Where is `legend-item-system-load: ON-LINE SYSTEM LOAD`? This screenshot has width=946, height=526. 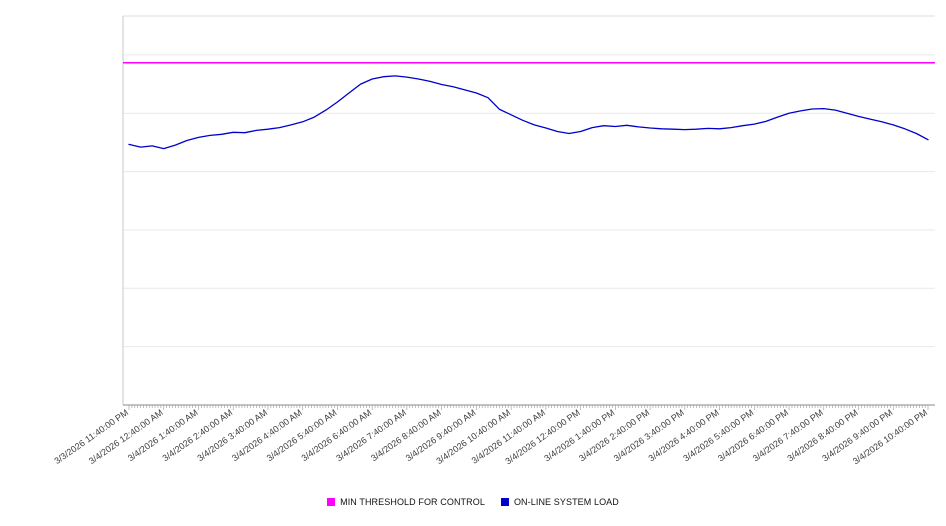
legend-item-system-load: ON-LINE SYSTEM LOAD is located at coordinates (559, 502).